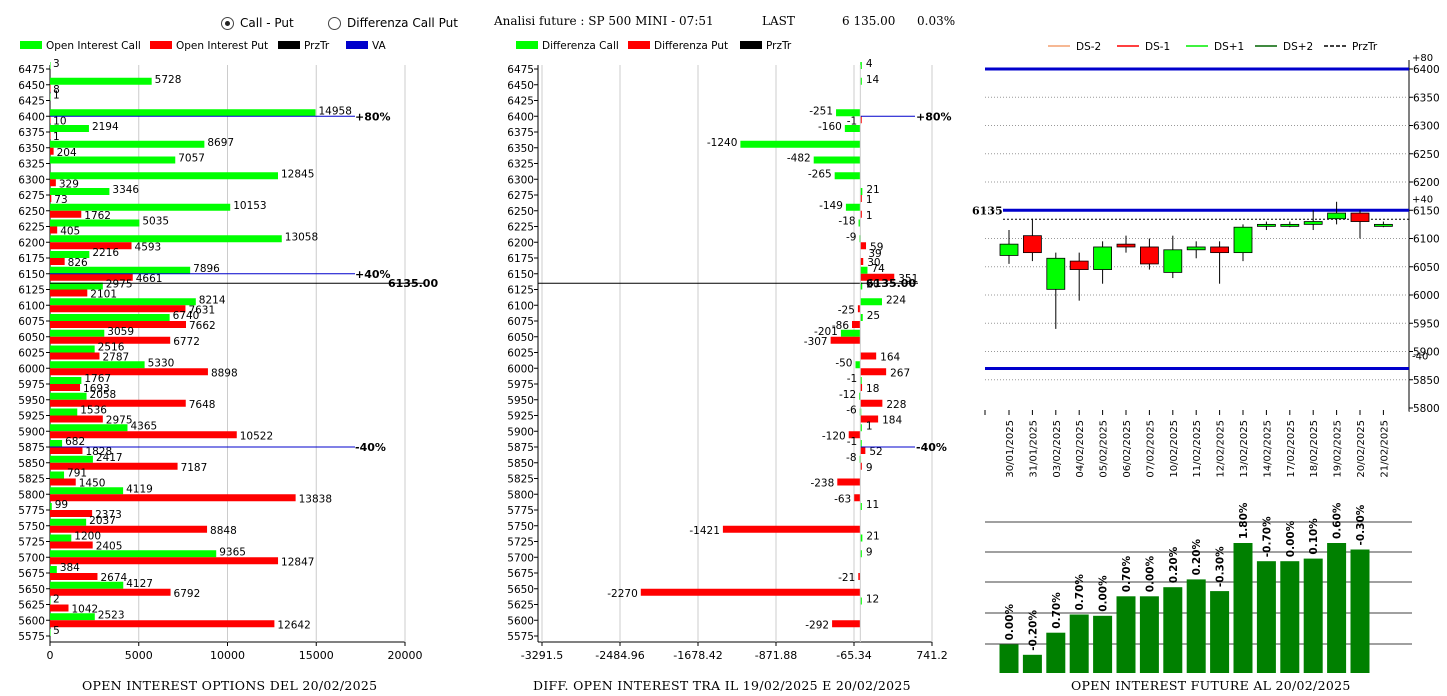 The height and width of the screenshot is (696, 1447). Describe the element at coordinates (520, 354) in the screenshot. I see `diff-strike-label: 6025` at that location.